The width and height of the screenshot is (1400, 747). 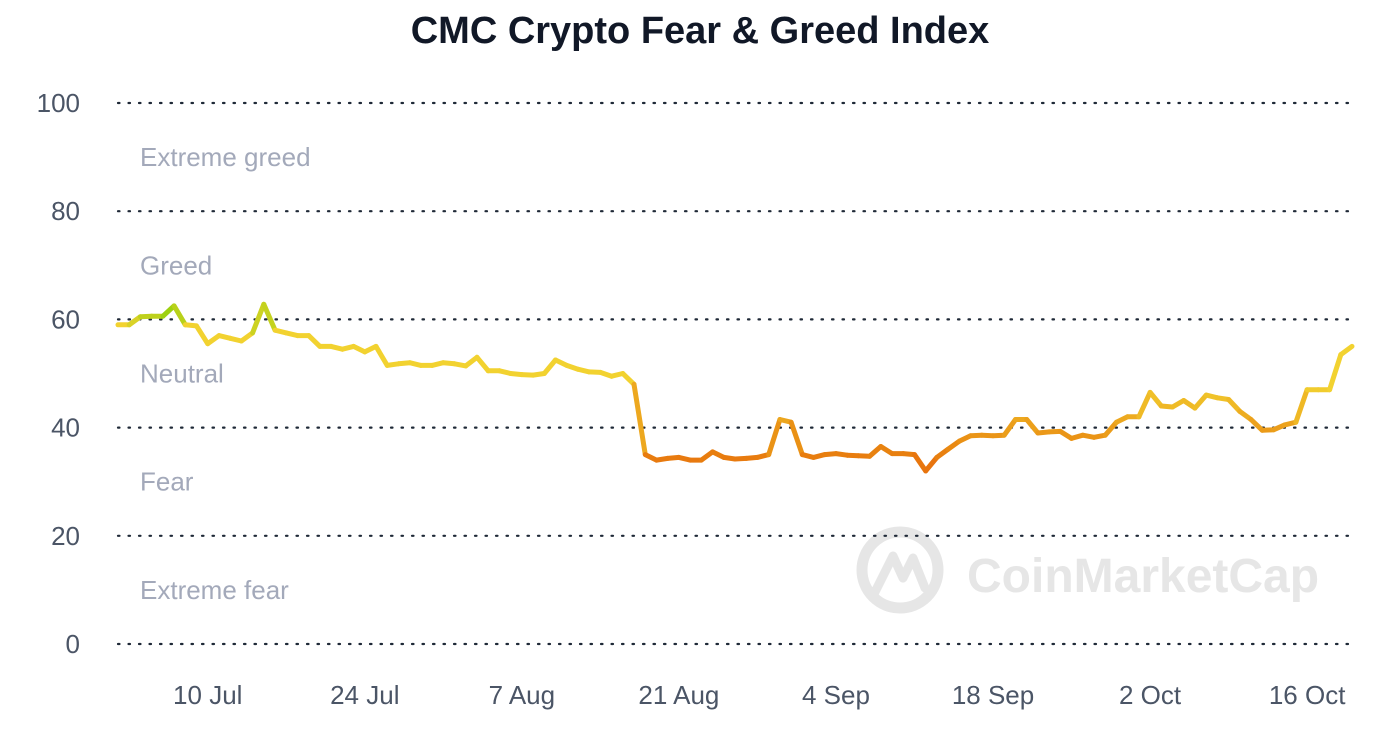 What do you see at coordinates (65, 319) in the screenshot?
I see `y-tick-label: 60` at bounding box center [65, 319].